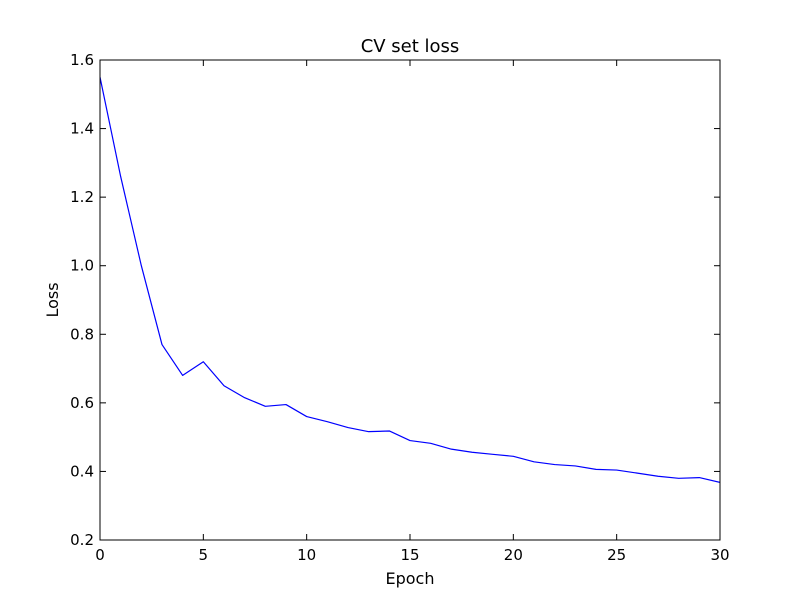  I want to click on x-tick-label: 5, so click(204, 555).